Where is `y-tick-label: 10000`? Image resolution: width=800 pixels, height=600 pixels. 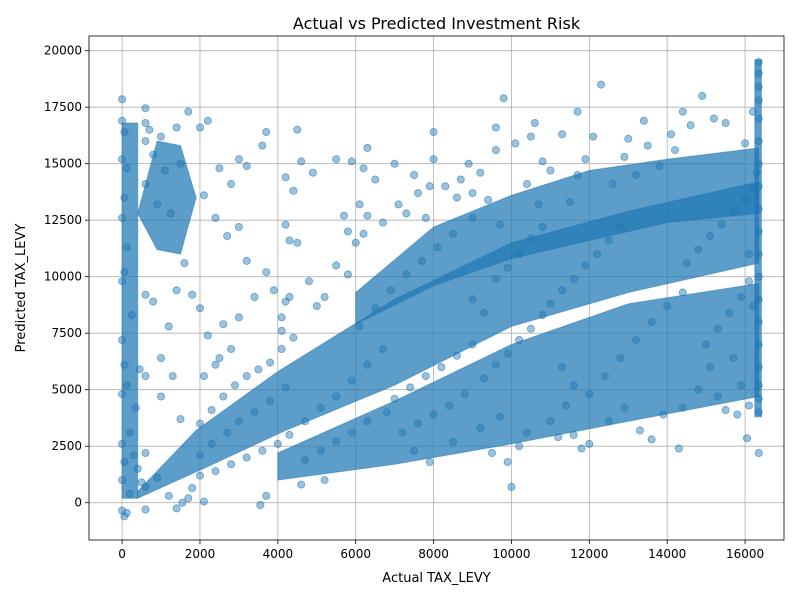 y-tick-label: 10000 is located at coordinates (63, 277).